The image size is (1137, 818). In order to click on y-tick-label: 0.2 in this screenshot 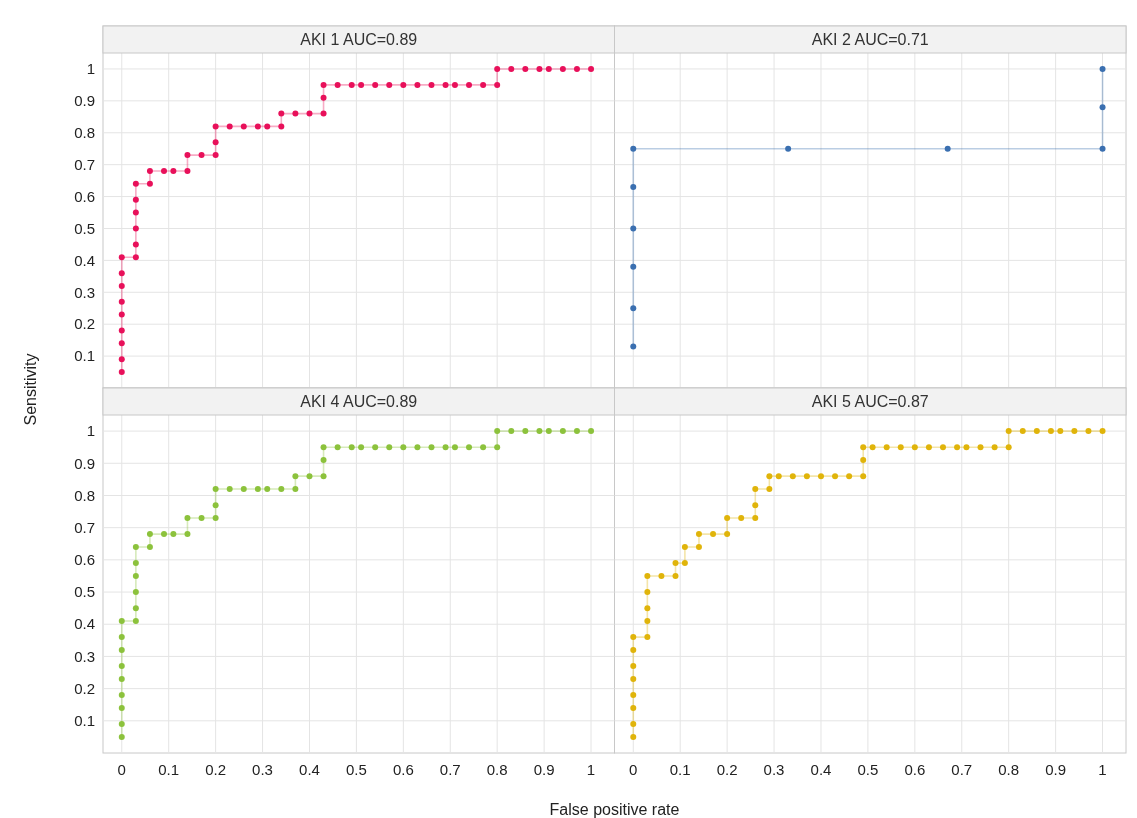, I will do `click(84, 688)`.